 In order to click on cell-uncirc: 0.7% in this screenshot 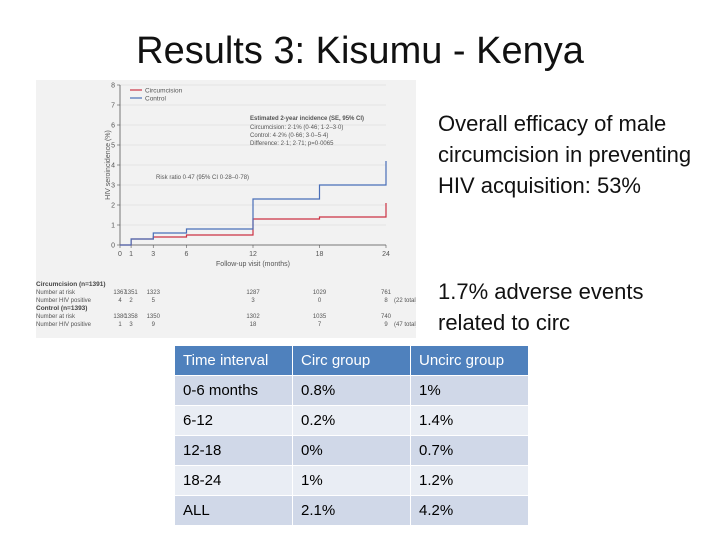, I will do `click(469, 450)`.